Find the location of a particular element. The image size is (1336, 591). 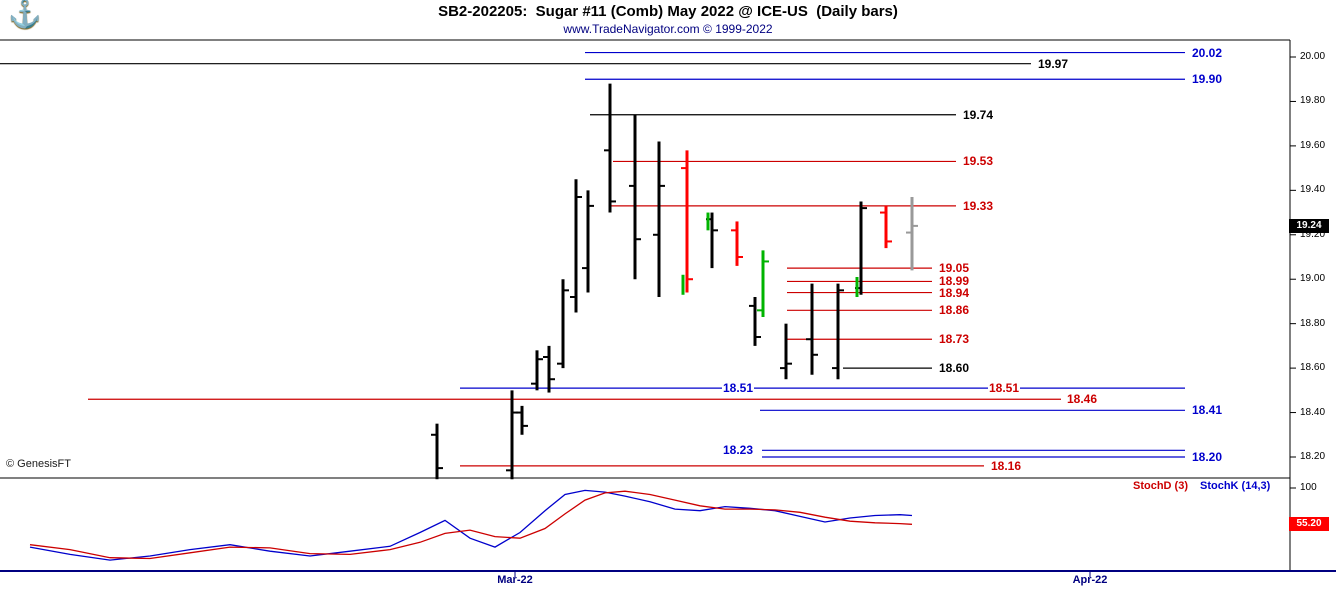

stoch-d-line is located at coordinates (471, 525).